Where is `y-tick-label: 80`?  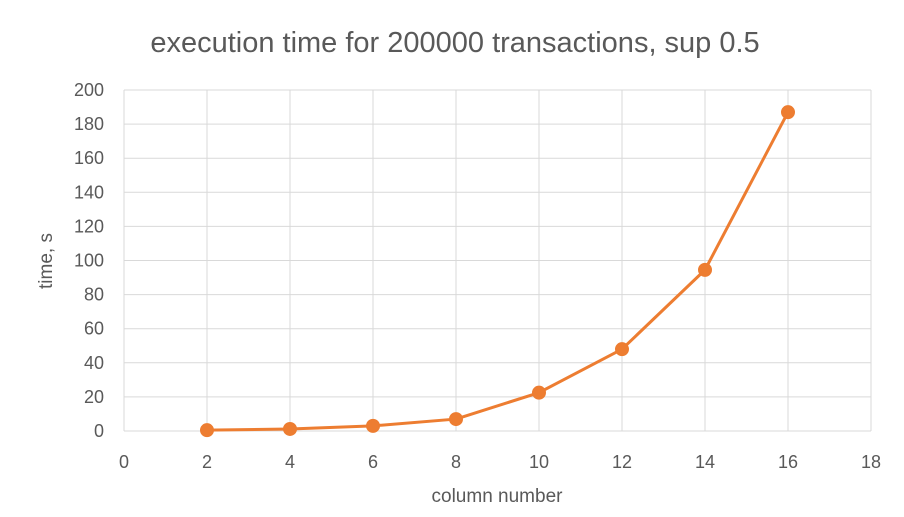
y-tick-label: 80 is located at coordinates (94, 295).